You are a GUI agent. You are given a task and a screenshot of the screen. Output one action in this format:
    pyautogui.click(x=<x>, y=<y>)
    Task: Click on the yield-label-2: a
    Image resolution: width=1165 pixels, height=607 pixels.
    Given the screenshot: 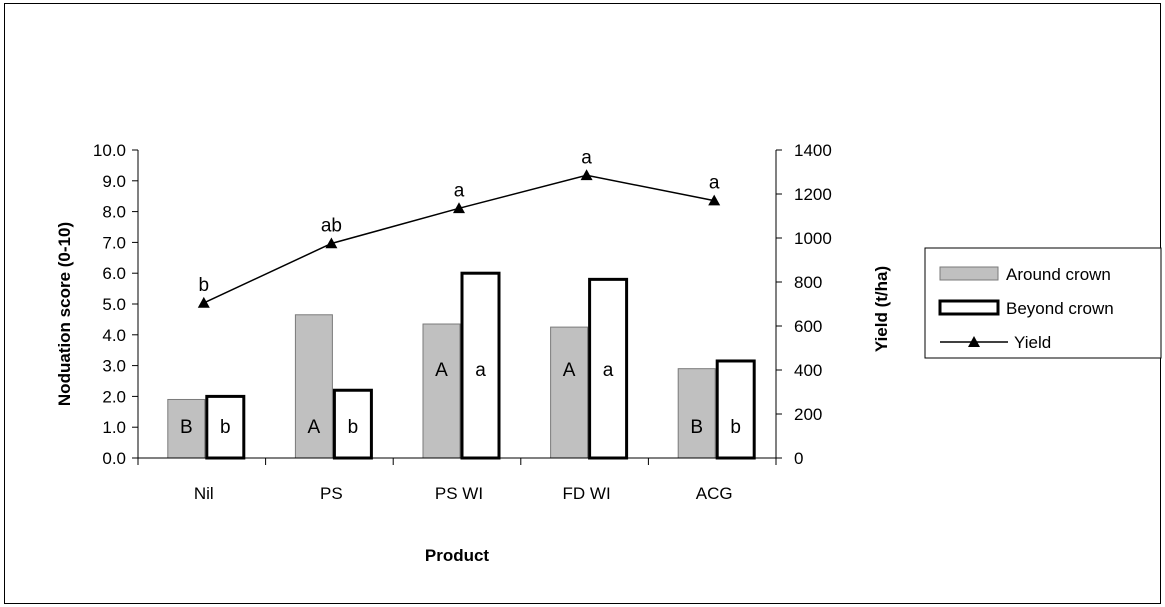 What is the action you would take?
    pyautogui.click(x=459, y=190)
    